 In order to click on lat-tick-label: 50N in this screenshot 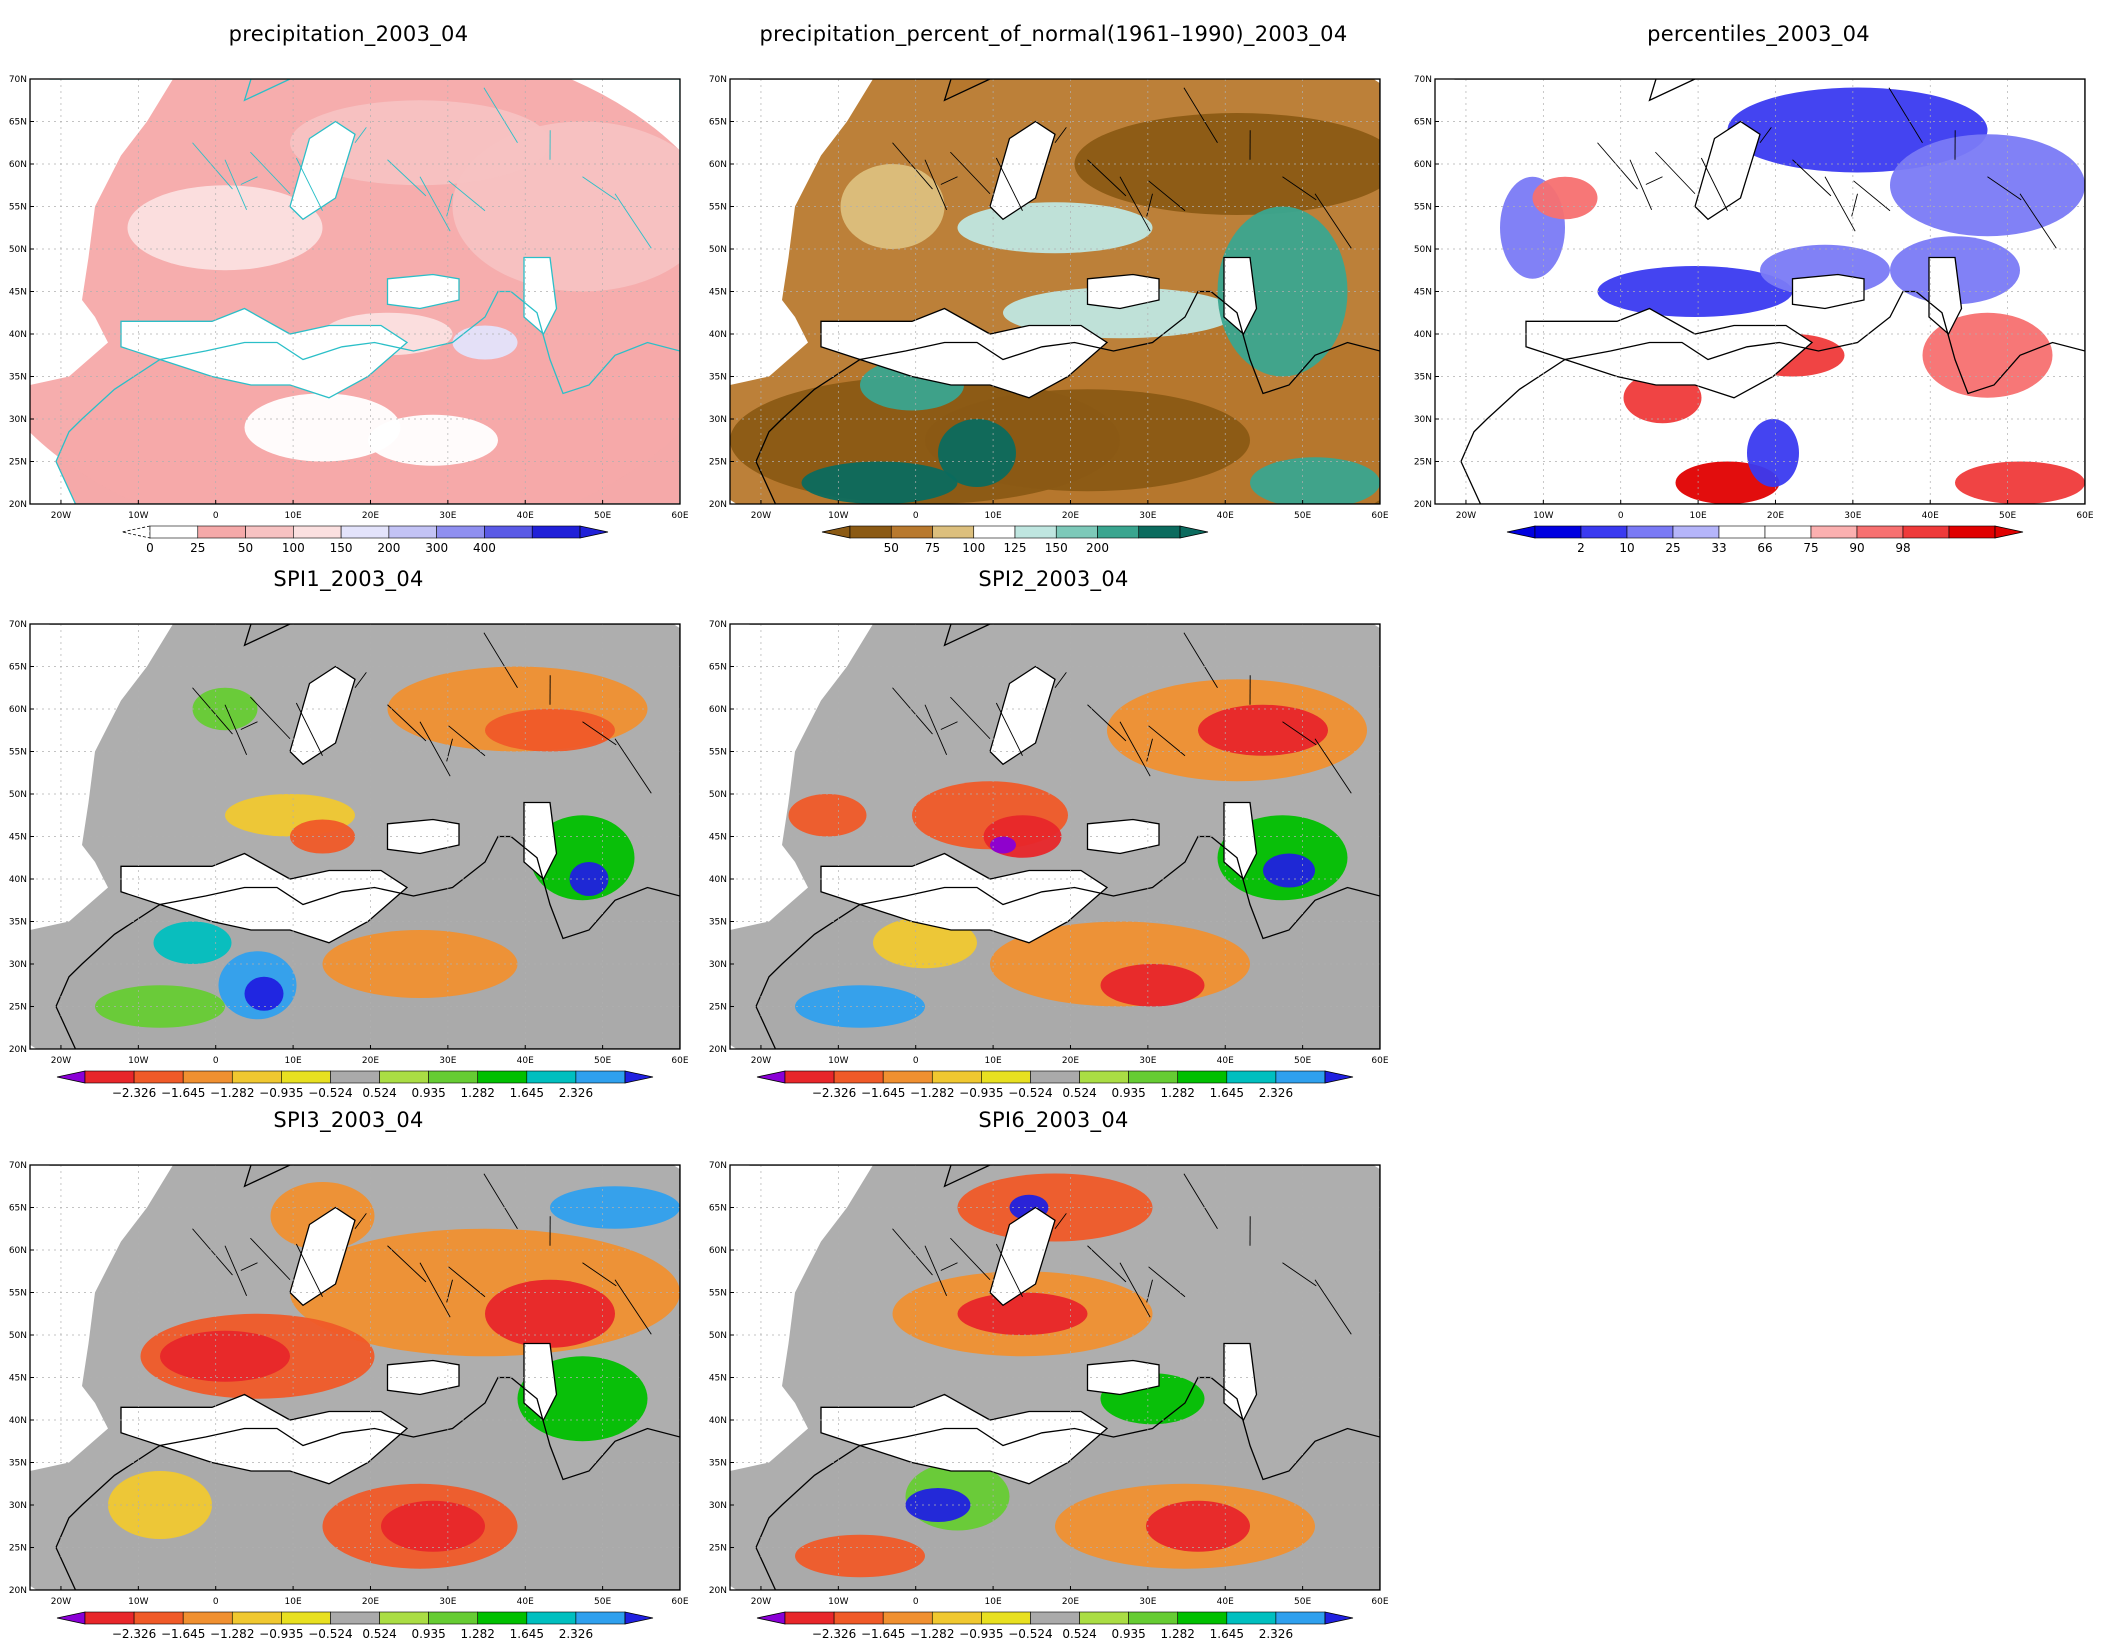, I will do `click(18, 250)`.